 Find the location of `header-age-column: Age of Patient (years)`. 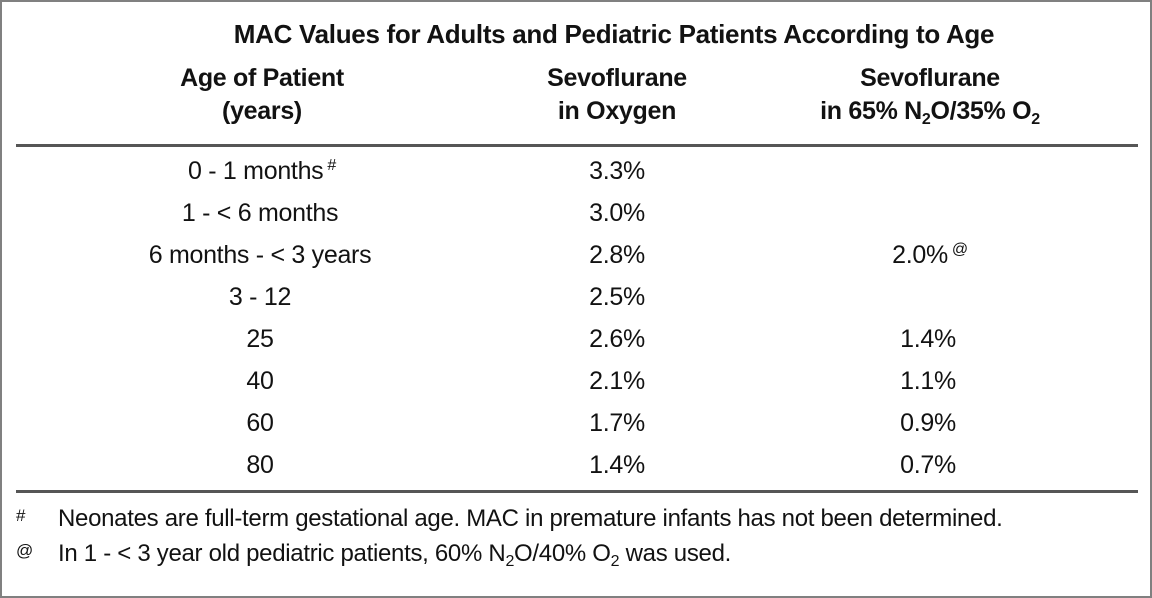

header-age-column: Age of Patient (years) is located at coordinates (262, 99).